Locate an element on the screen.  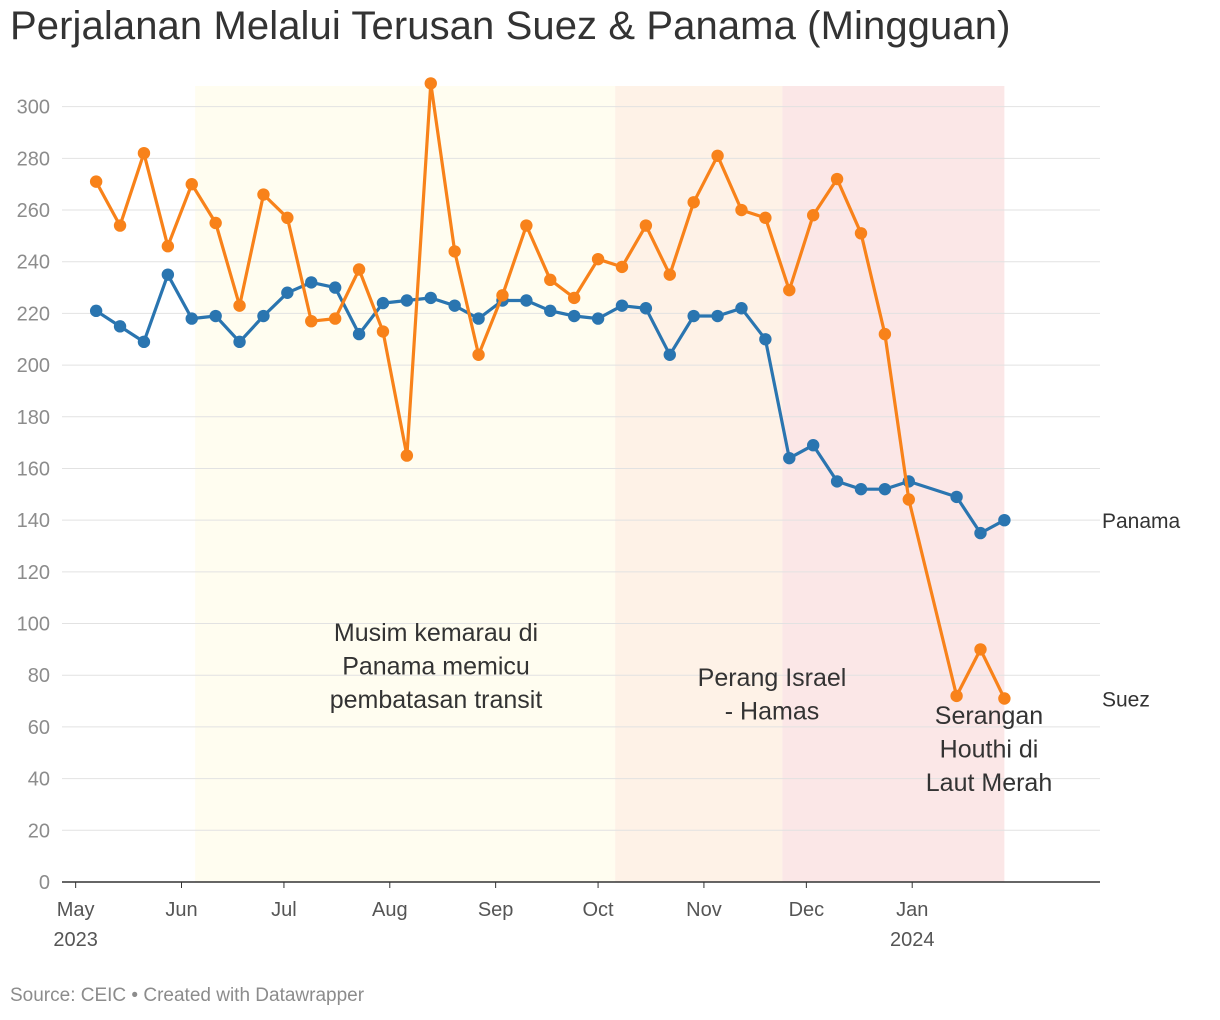
x-tick-label: Jun is located at coordinates (181, 910).